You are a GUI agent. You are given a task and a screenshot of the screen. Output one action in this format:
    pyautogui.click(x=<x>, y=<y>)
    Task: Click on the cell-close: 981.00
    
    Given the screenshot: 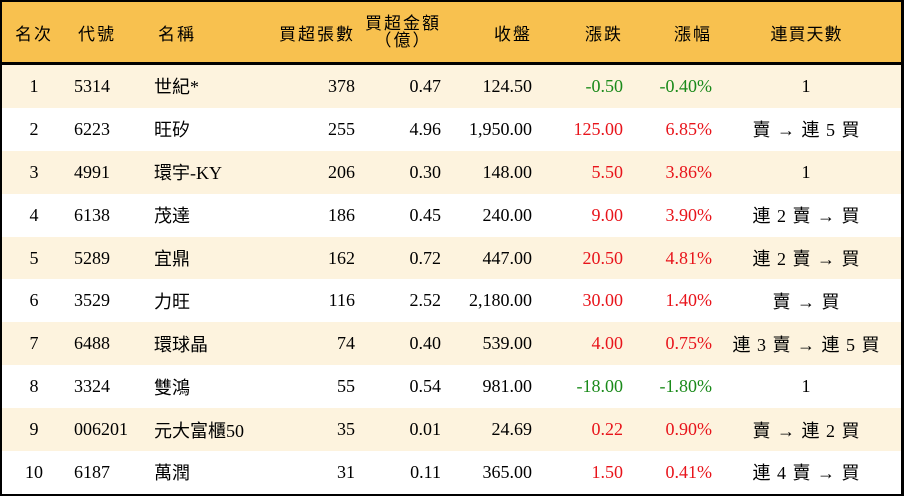 What is the action you would take?
    pyautogui.click(x=507, y=386)
    